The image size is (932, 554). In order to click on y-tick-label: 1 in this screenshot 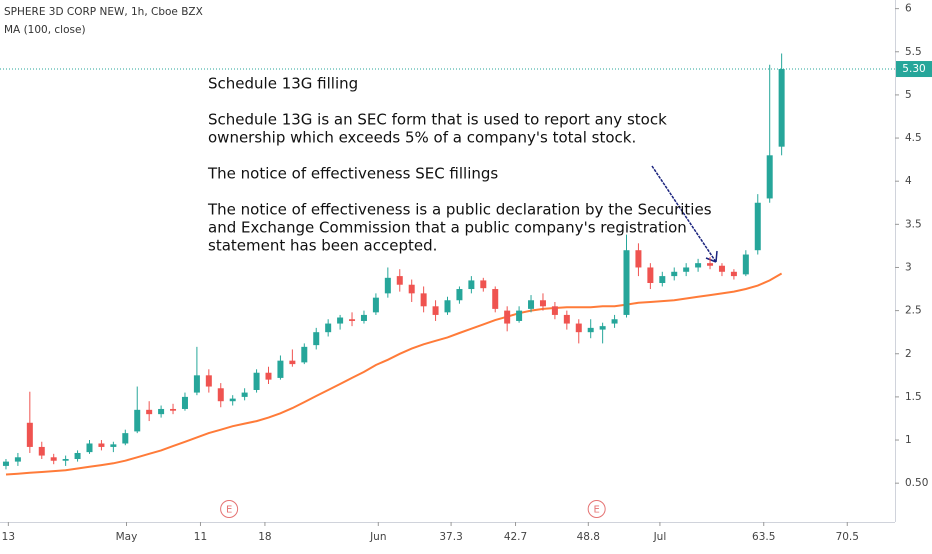, I will do `click(908, 440)`.